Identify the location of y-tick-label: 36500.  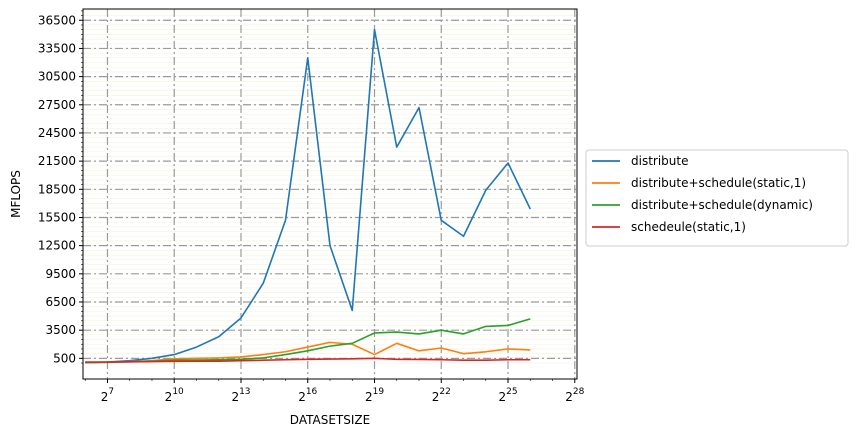
(57, 20).